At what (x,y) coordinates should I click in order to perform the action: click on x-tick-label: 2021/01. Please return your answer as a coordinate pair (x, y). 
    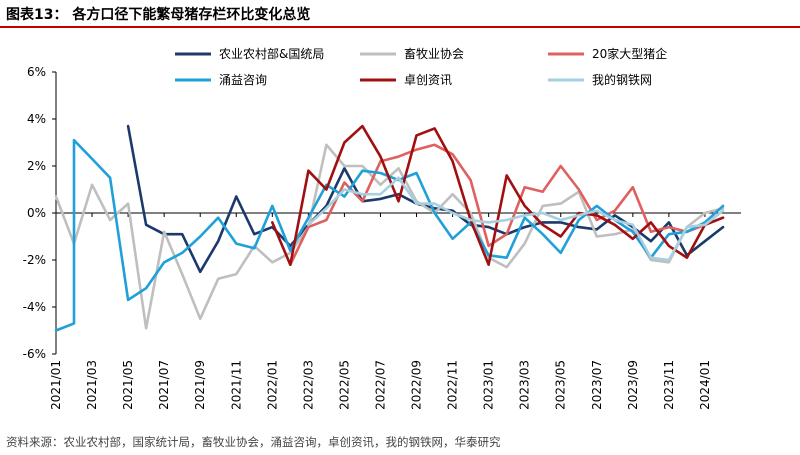
    Looking at the image, I should click on (56, 385).